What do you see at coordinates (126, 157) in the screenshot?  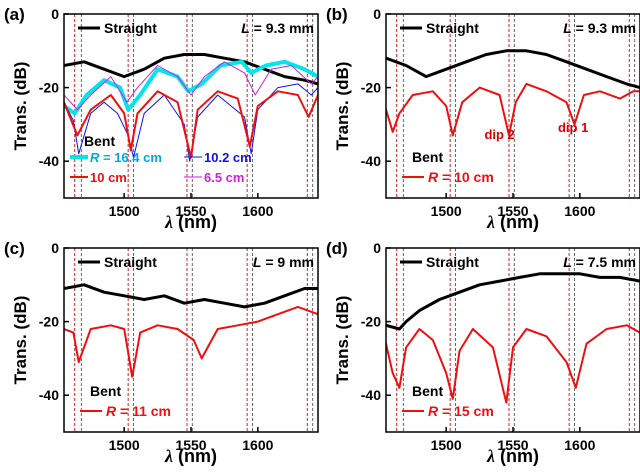 I see `legend-label-bent: R = 16.4 cm` at bounding box center [126, 157].